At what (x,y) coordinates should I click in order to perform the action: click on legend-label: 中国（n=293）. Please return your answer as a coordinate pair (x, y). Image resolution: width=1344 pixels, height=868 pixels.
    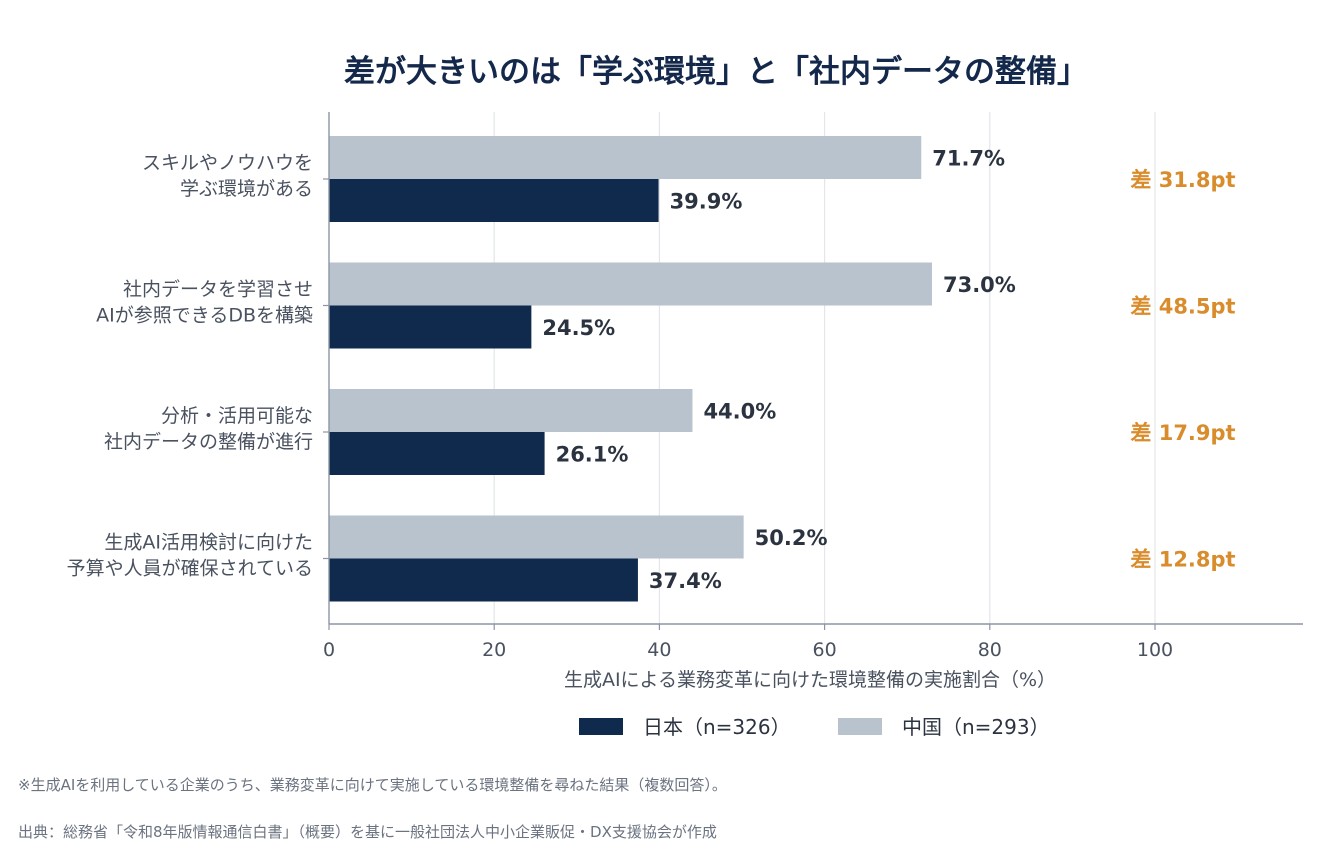
    Looking at the image, I should click on (976, 727).